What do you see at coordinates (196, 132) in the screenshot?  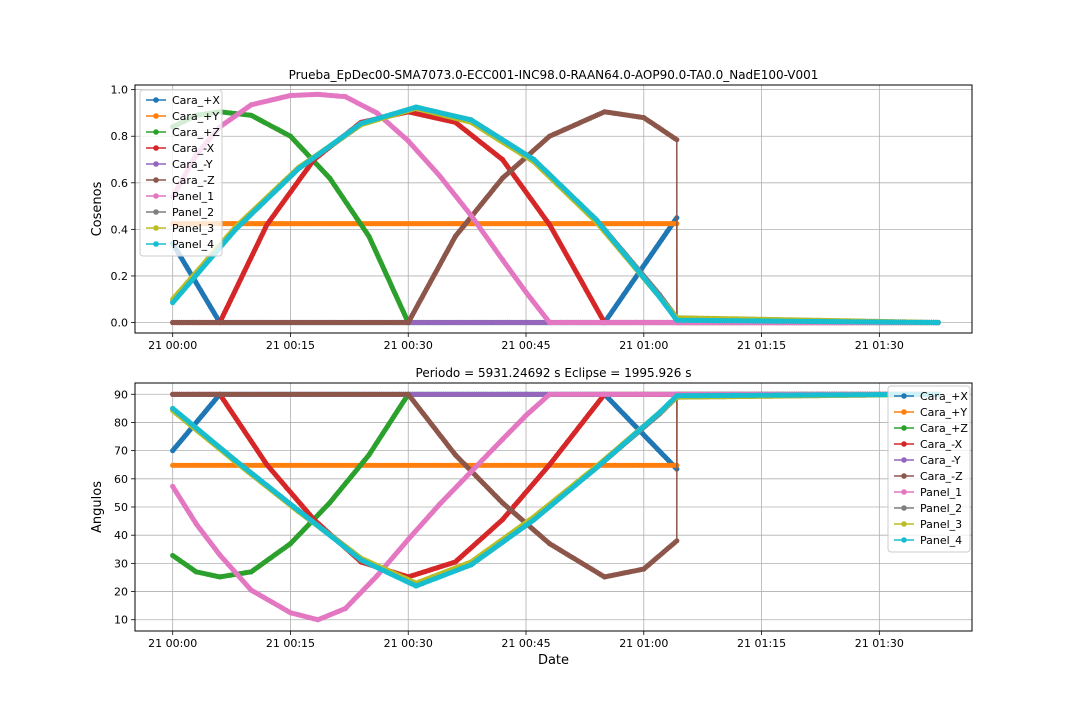 I see `legend-label: Cara_+Z` at bounding box center [196, 132].